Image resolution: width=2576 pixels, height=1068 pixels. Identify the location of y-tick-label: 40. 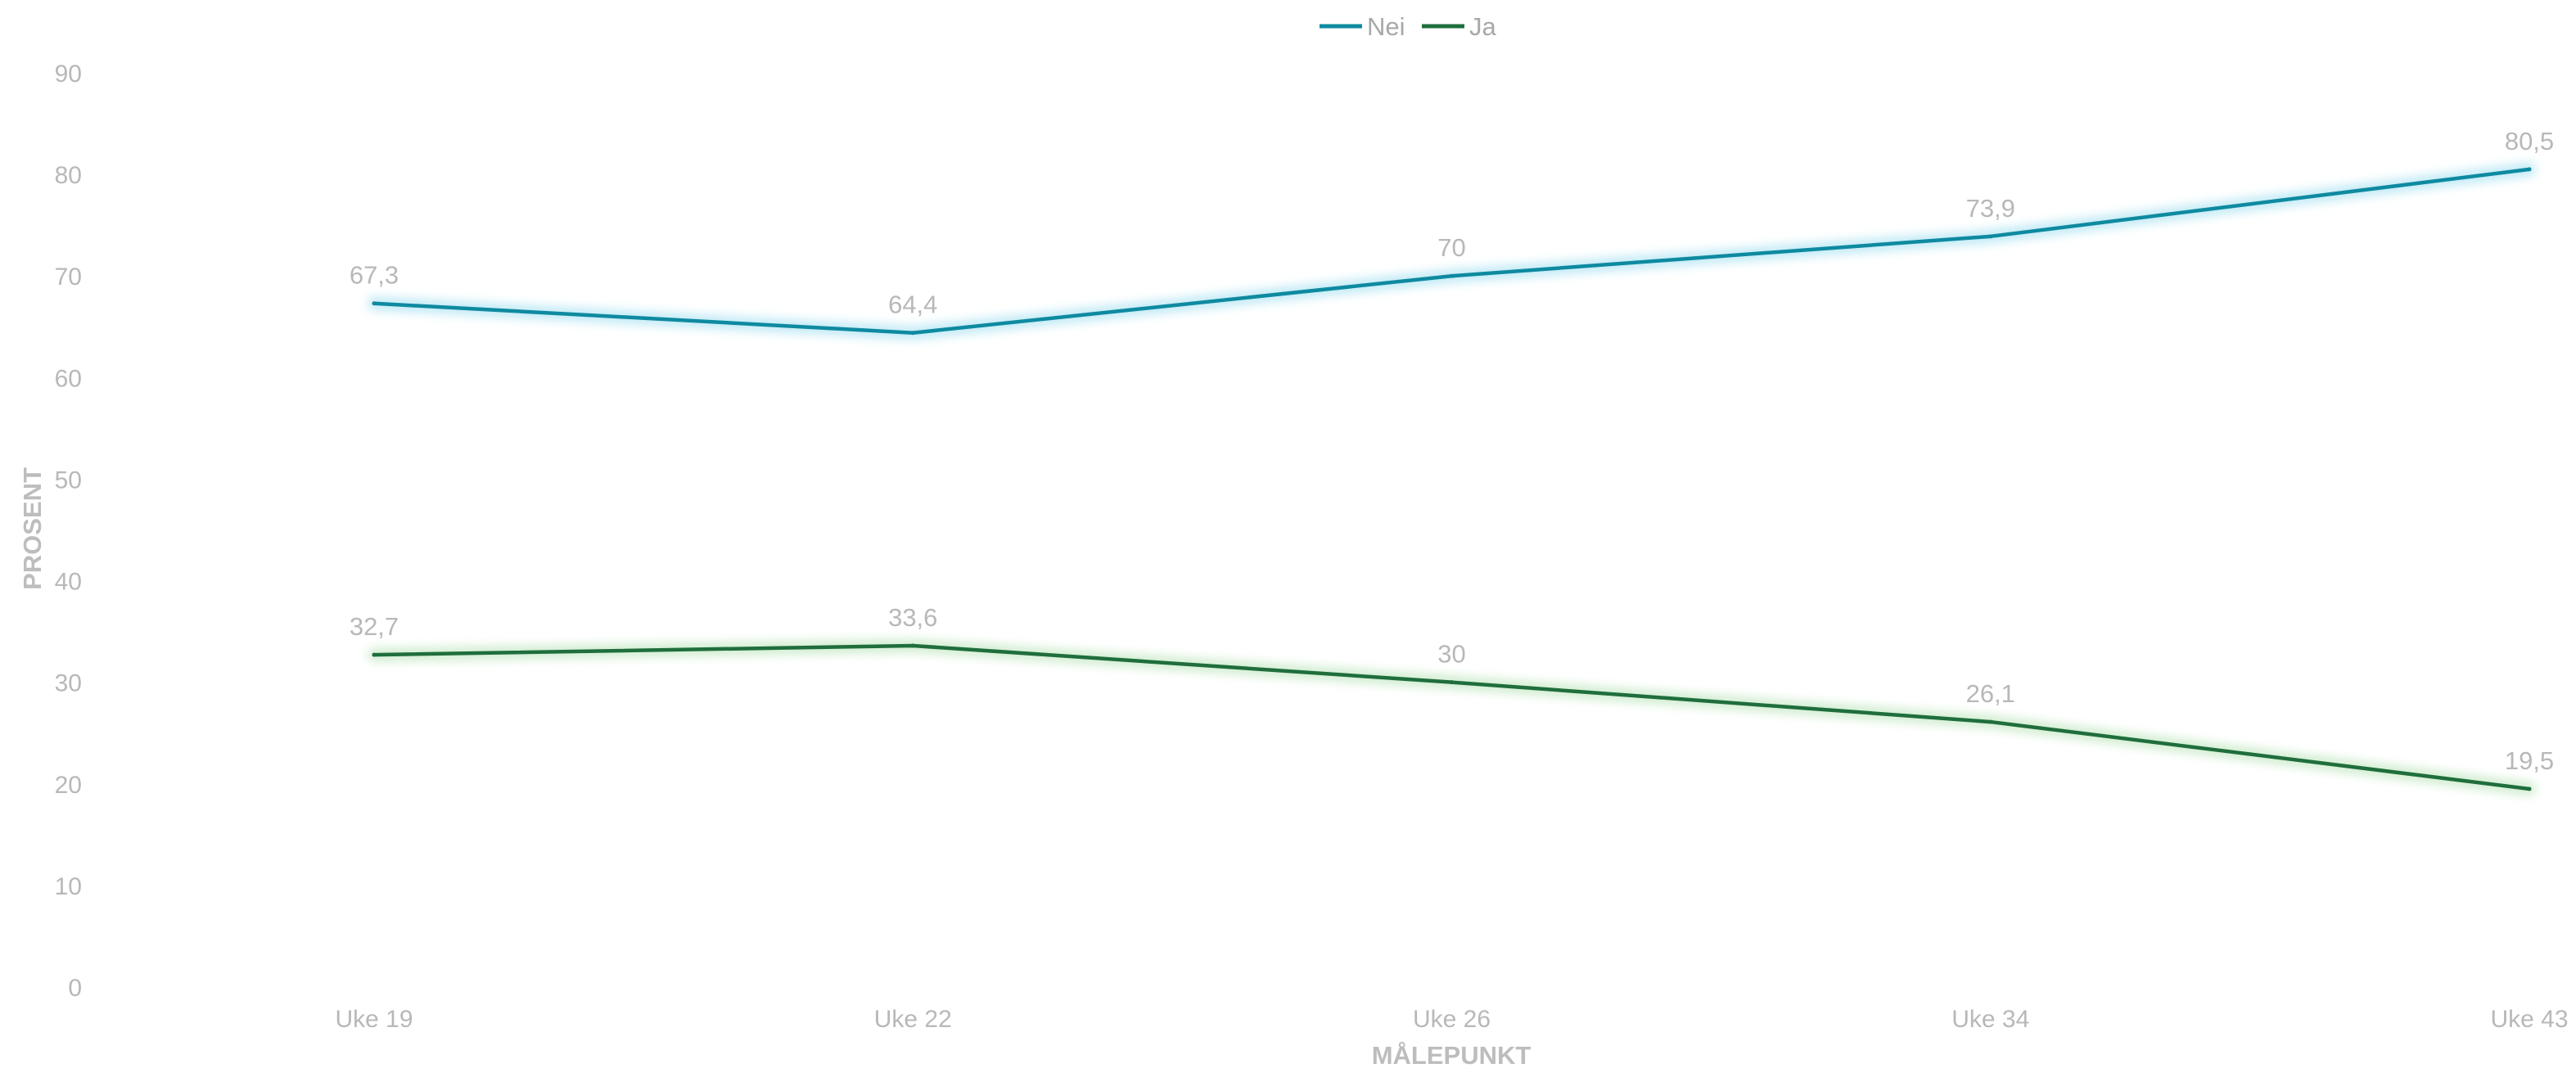
(68, 582).